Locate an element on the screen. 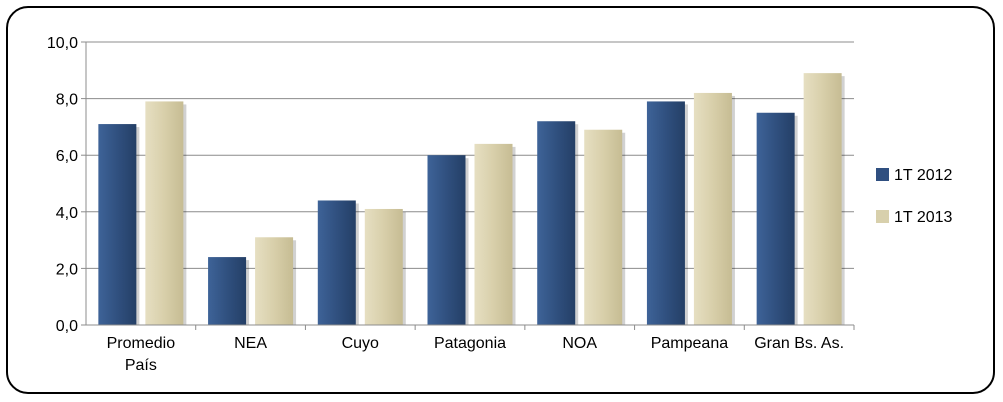 This screenshot has width=1003, height=402. x-category-label: Gran Bs. As. is located at coordinates (799, 343).